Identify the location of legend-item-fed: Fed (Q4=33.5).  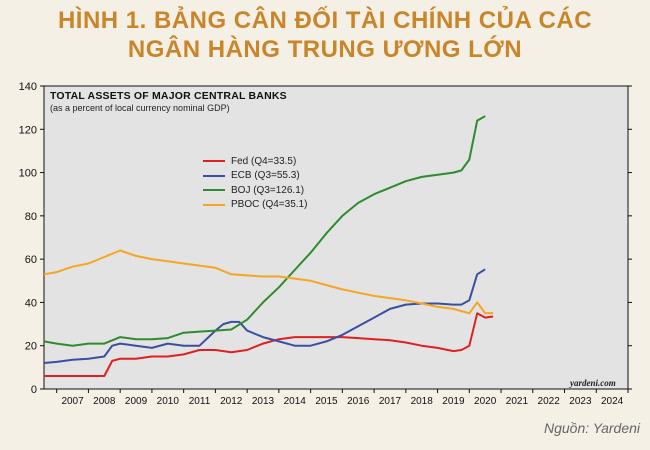
(255, 161).